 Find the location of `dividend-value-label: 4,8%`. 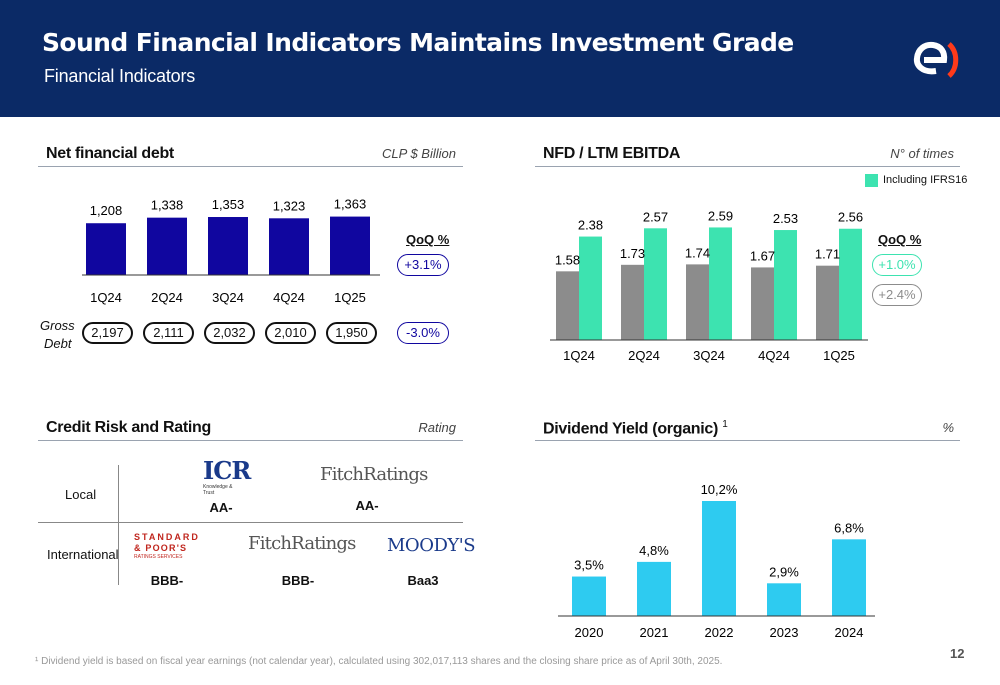

dividend-value-label: 4,8% is located at coordinates (654, 550).